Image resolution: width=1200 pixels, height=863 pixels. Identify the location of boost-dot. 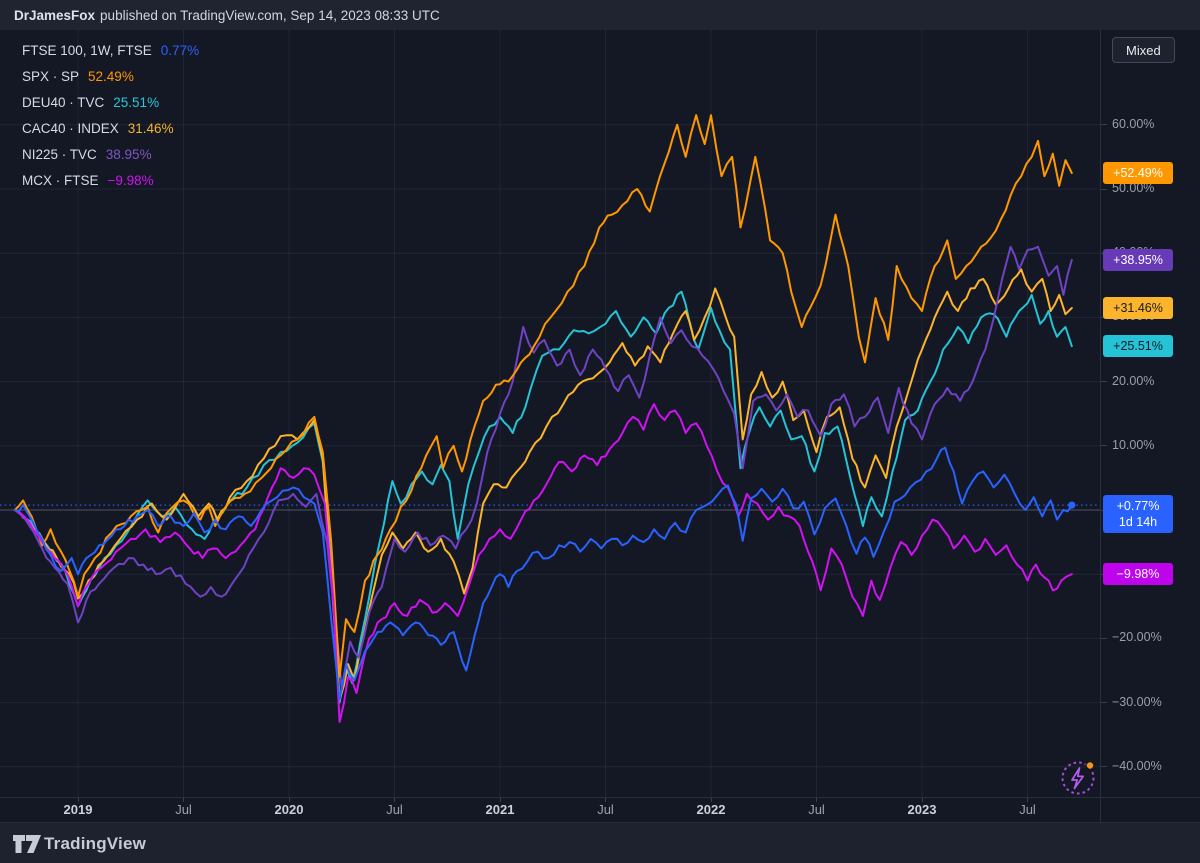
(1090, 765).